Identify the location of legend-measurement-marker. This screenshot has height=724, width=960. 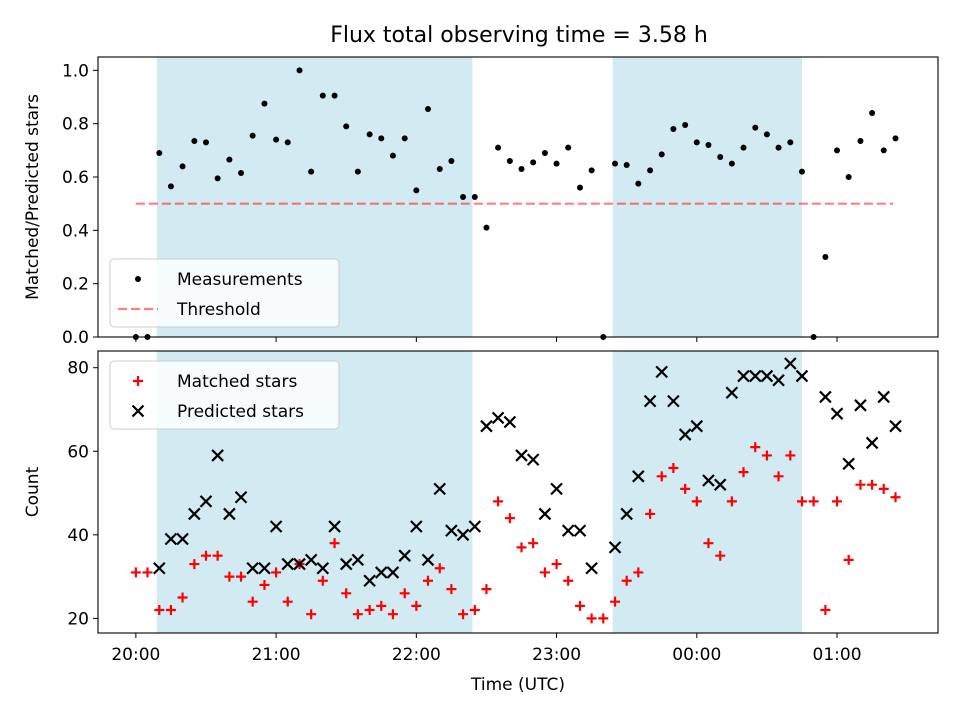
(138, 279).